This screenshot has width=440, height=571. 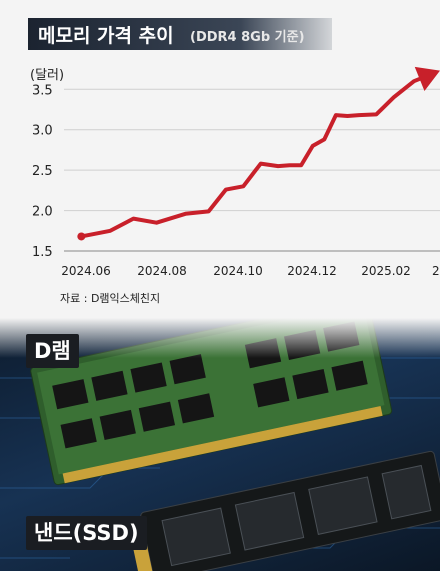 What do you see at coordinates (86, 271) in the screenshot?
I see `x-tick-label: 2024.06` at bounding box center [86, 271].